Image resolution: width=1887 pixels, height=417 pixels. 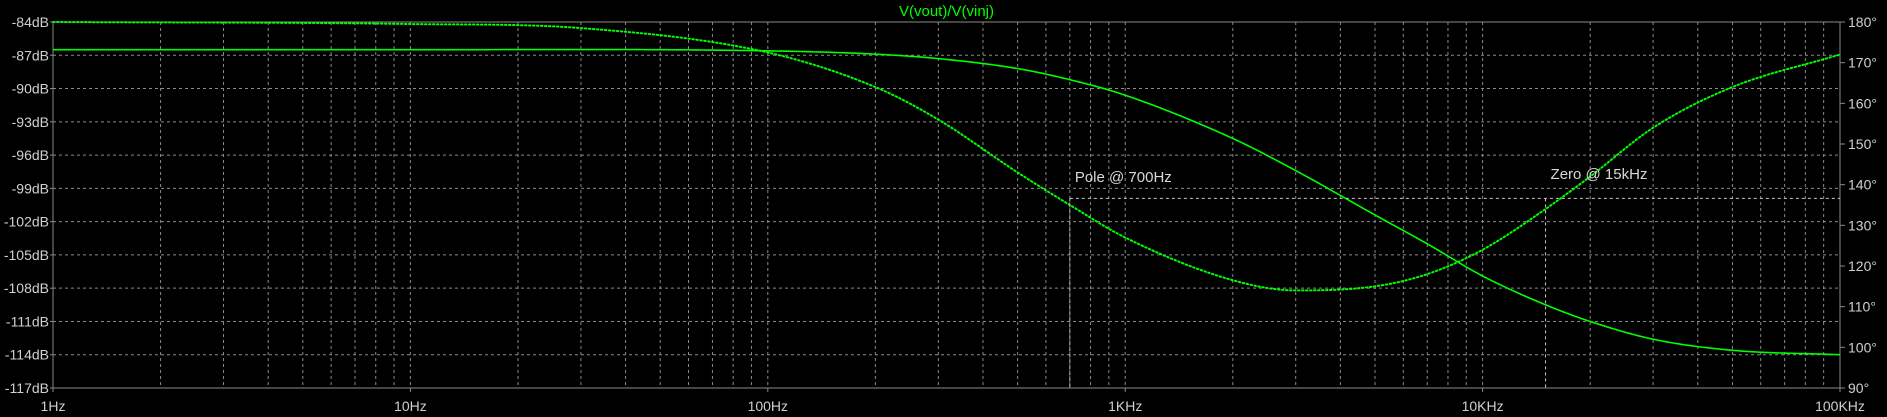 I want to click on x-tick-label: 10KHz, so click(x=1483, y=406).